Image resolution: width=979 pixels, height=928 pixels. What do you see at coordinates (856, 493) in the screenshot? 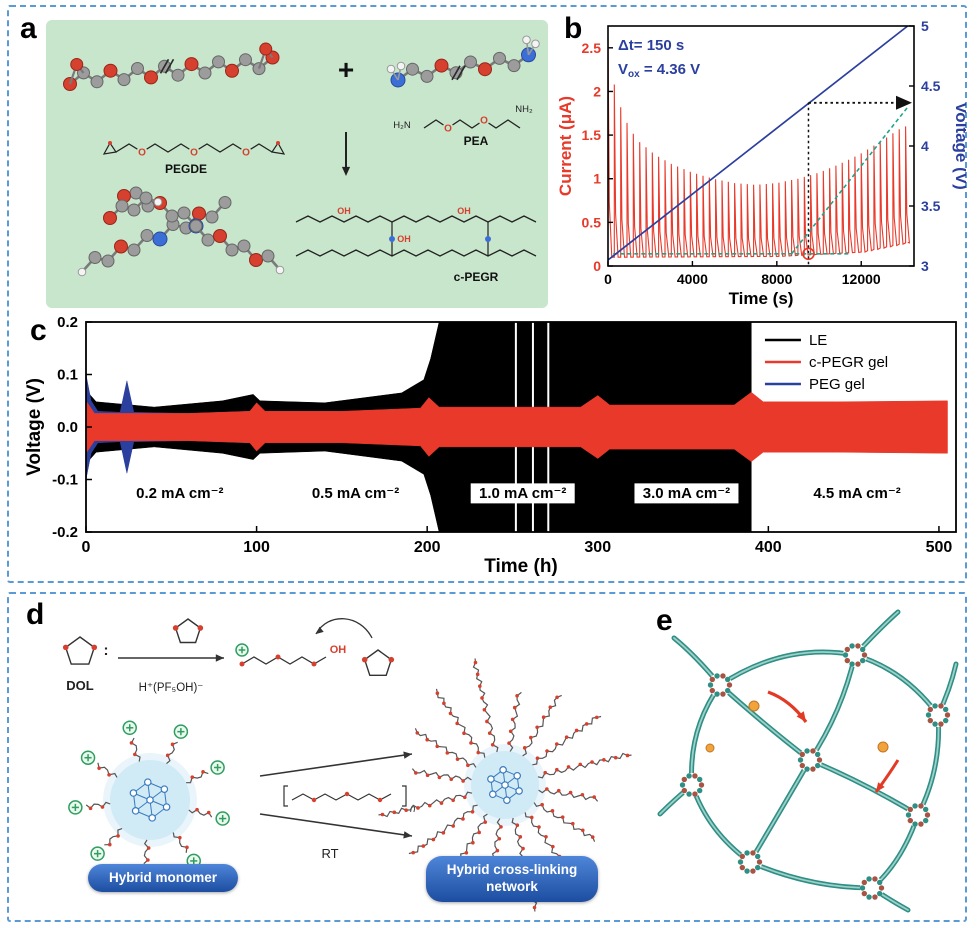
I see `svg-text: 4.5 mA cm⁻²` at bounding box center [856, 493].